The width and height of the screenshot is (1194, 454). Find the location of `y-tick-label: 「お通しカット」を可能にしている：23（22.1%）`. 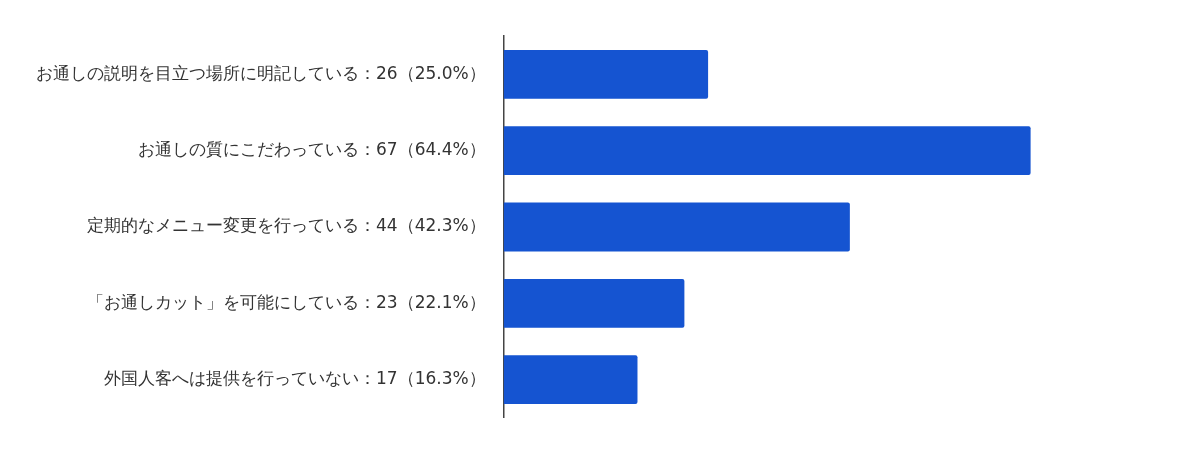

y-tick-label: 「お通しカット」を可能にしている：23（22.1%） is located at coordinates (286, 301).